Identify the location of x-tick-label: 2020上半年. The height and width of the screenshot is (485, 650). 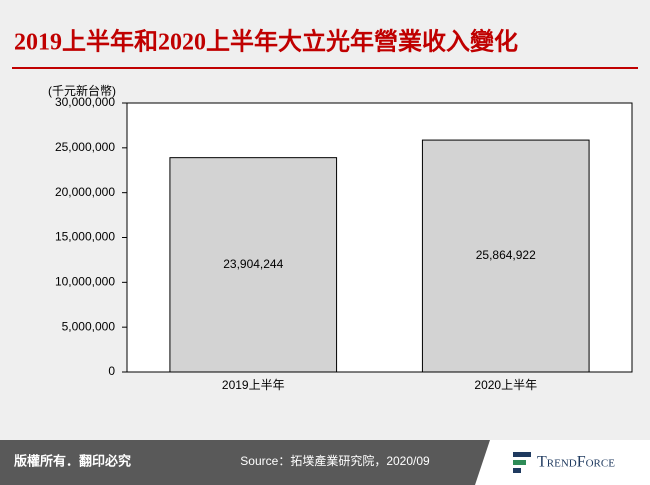
(505, 385).